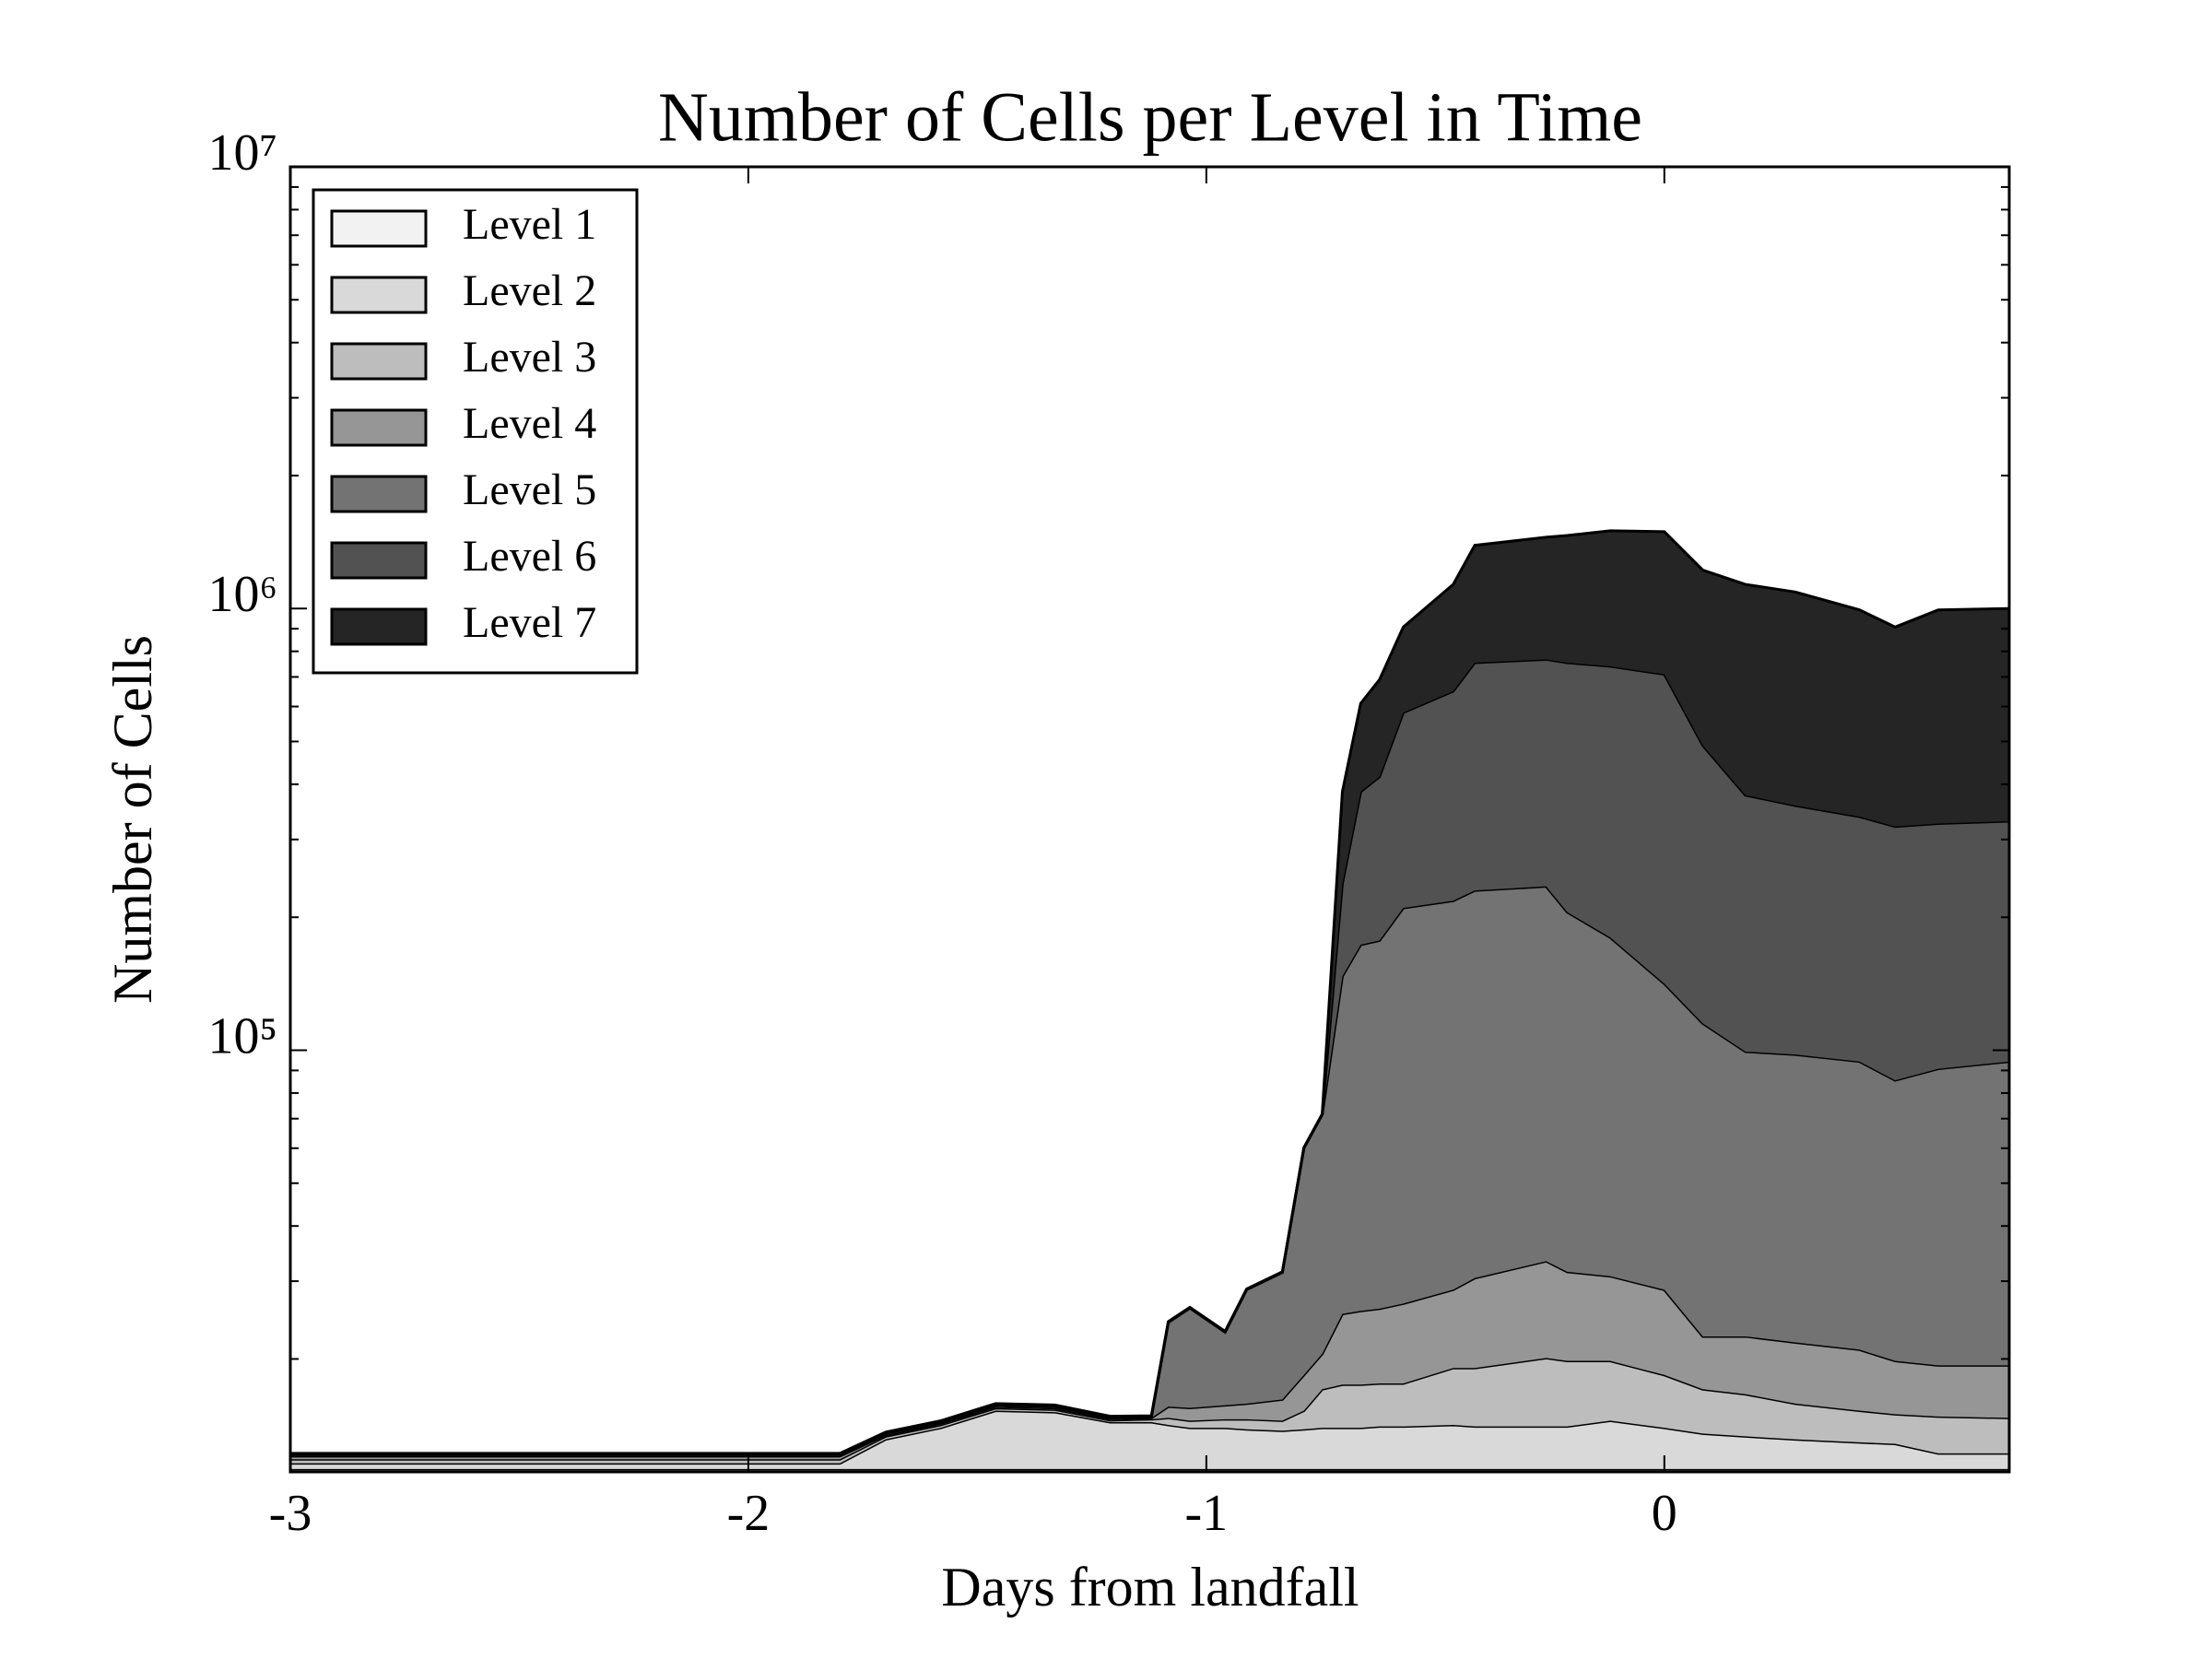  I want to click on legend-label: Level 3, so click(529, 357).